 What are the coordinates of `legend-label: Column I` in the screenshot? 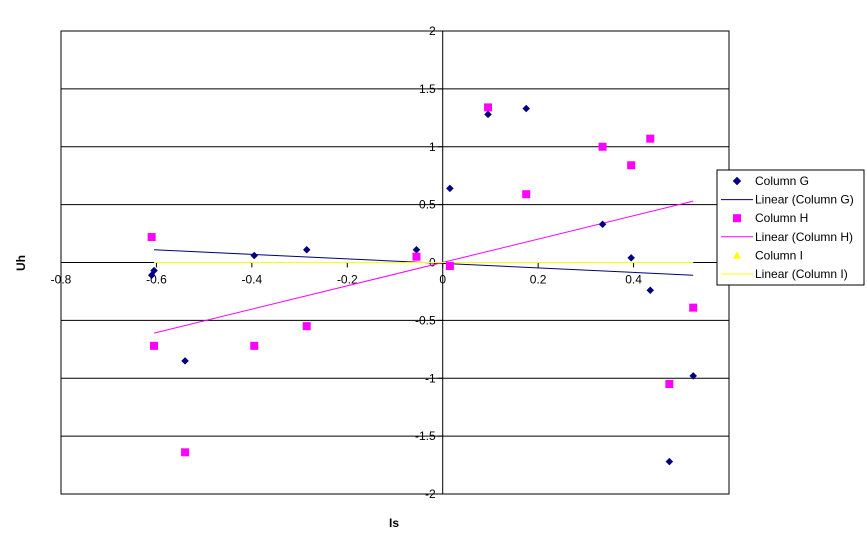 It's located at (779, 255).